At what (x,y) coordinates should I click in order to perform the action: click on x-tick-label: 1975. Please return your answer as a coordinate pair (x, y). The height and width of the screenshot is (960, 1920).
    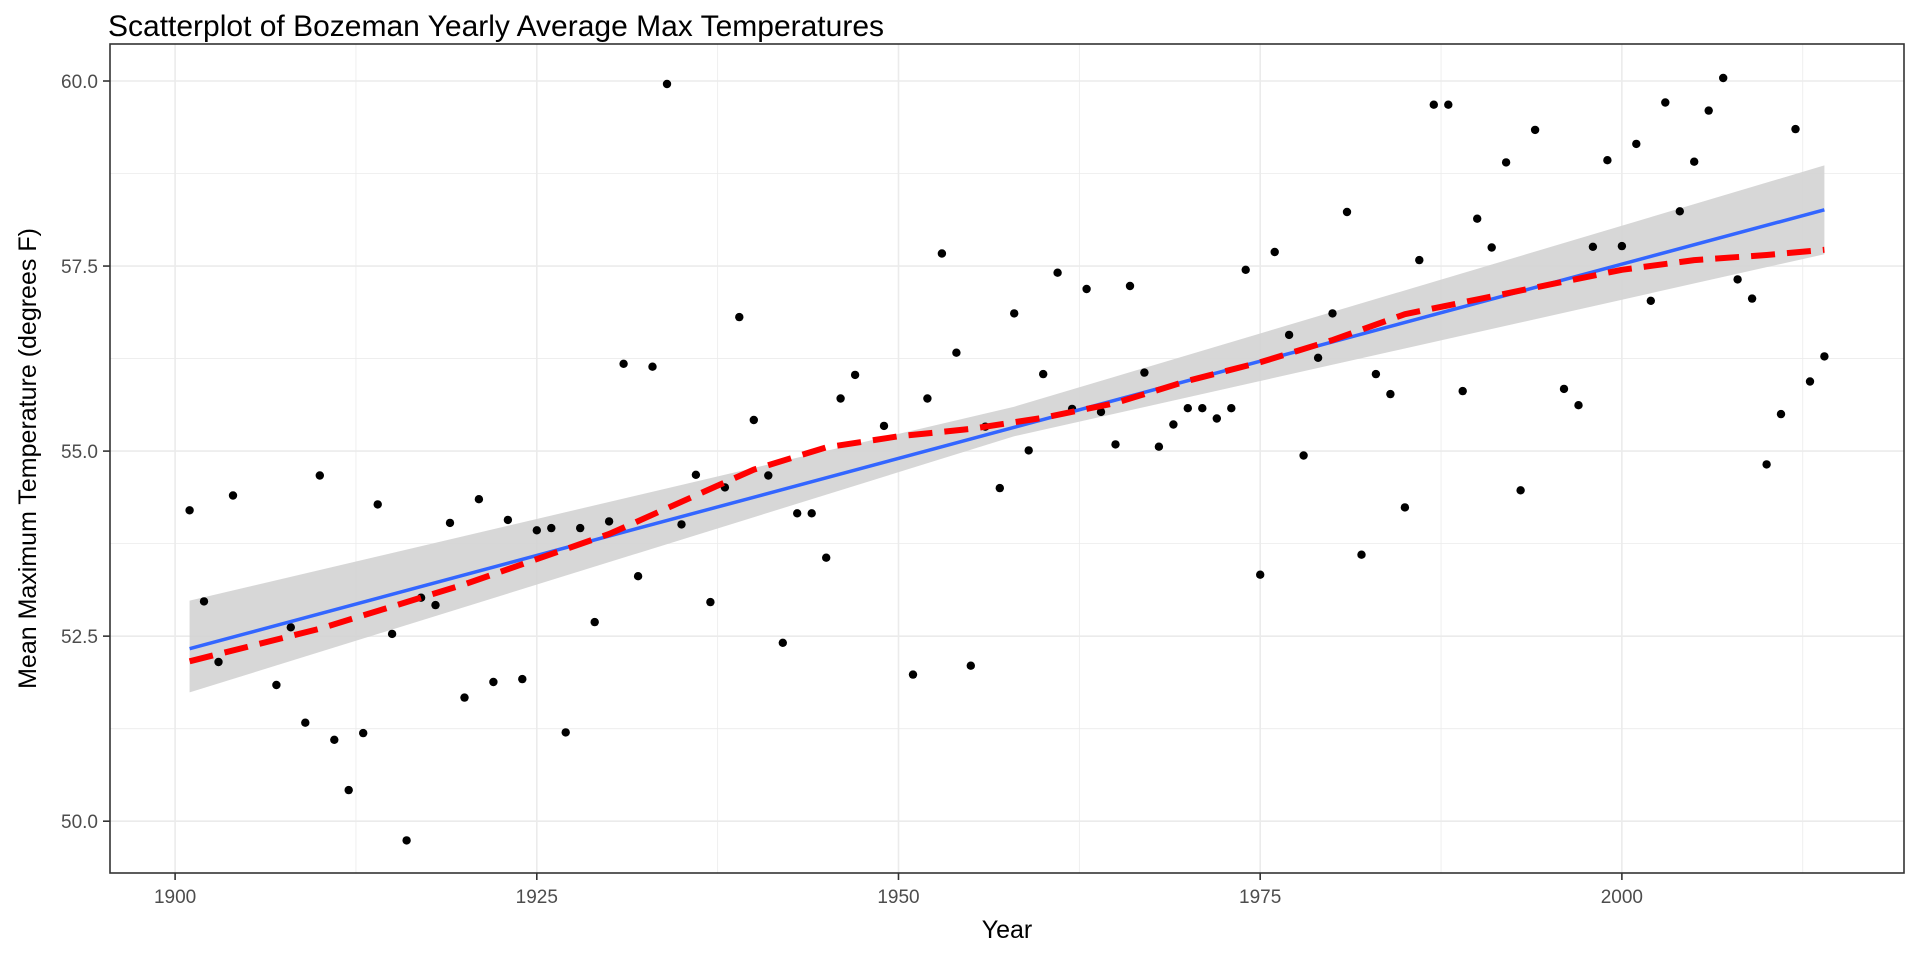
    Looking at the image, I should click on (1260, 897).